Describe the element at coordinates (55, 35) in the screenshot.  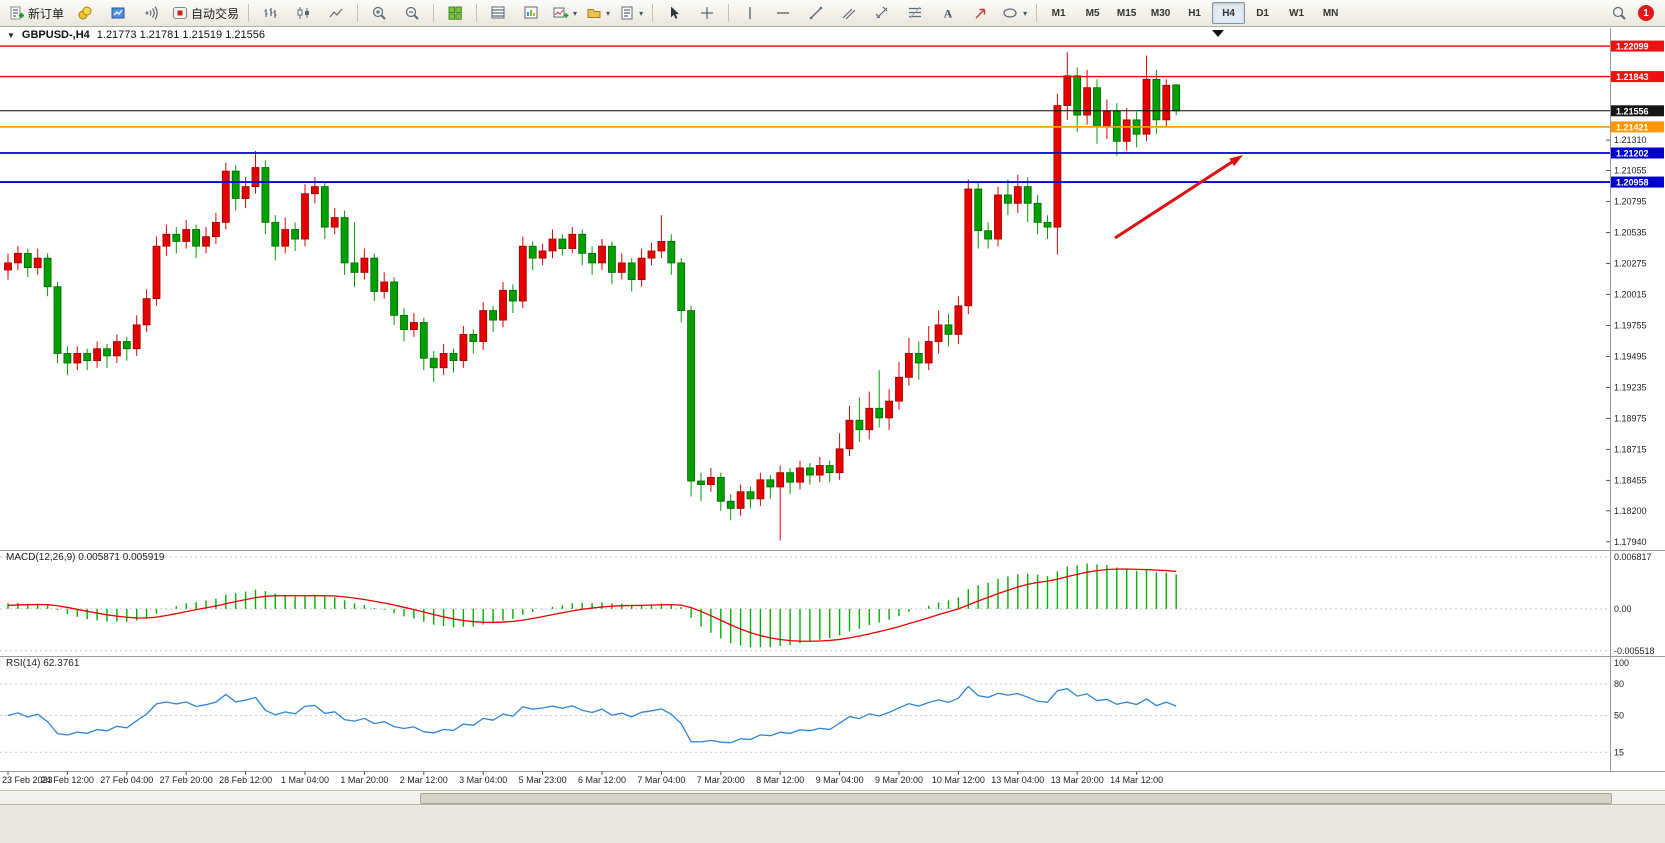
I see `chart-symbol-period: GBPUSD-,H4` at that location.